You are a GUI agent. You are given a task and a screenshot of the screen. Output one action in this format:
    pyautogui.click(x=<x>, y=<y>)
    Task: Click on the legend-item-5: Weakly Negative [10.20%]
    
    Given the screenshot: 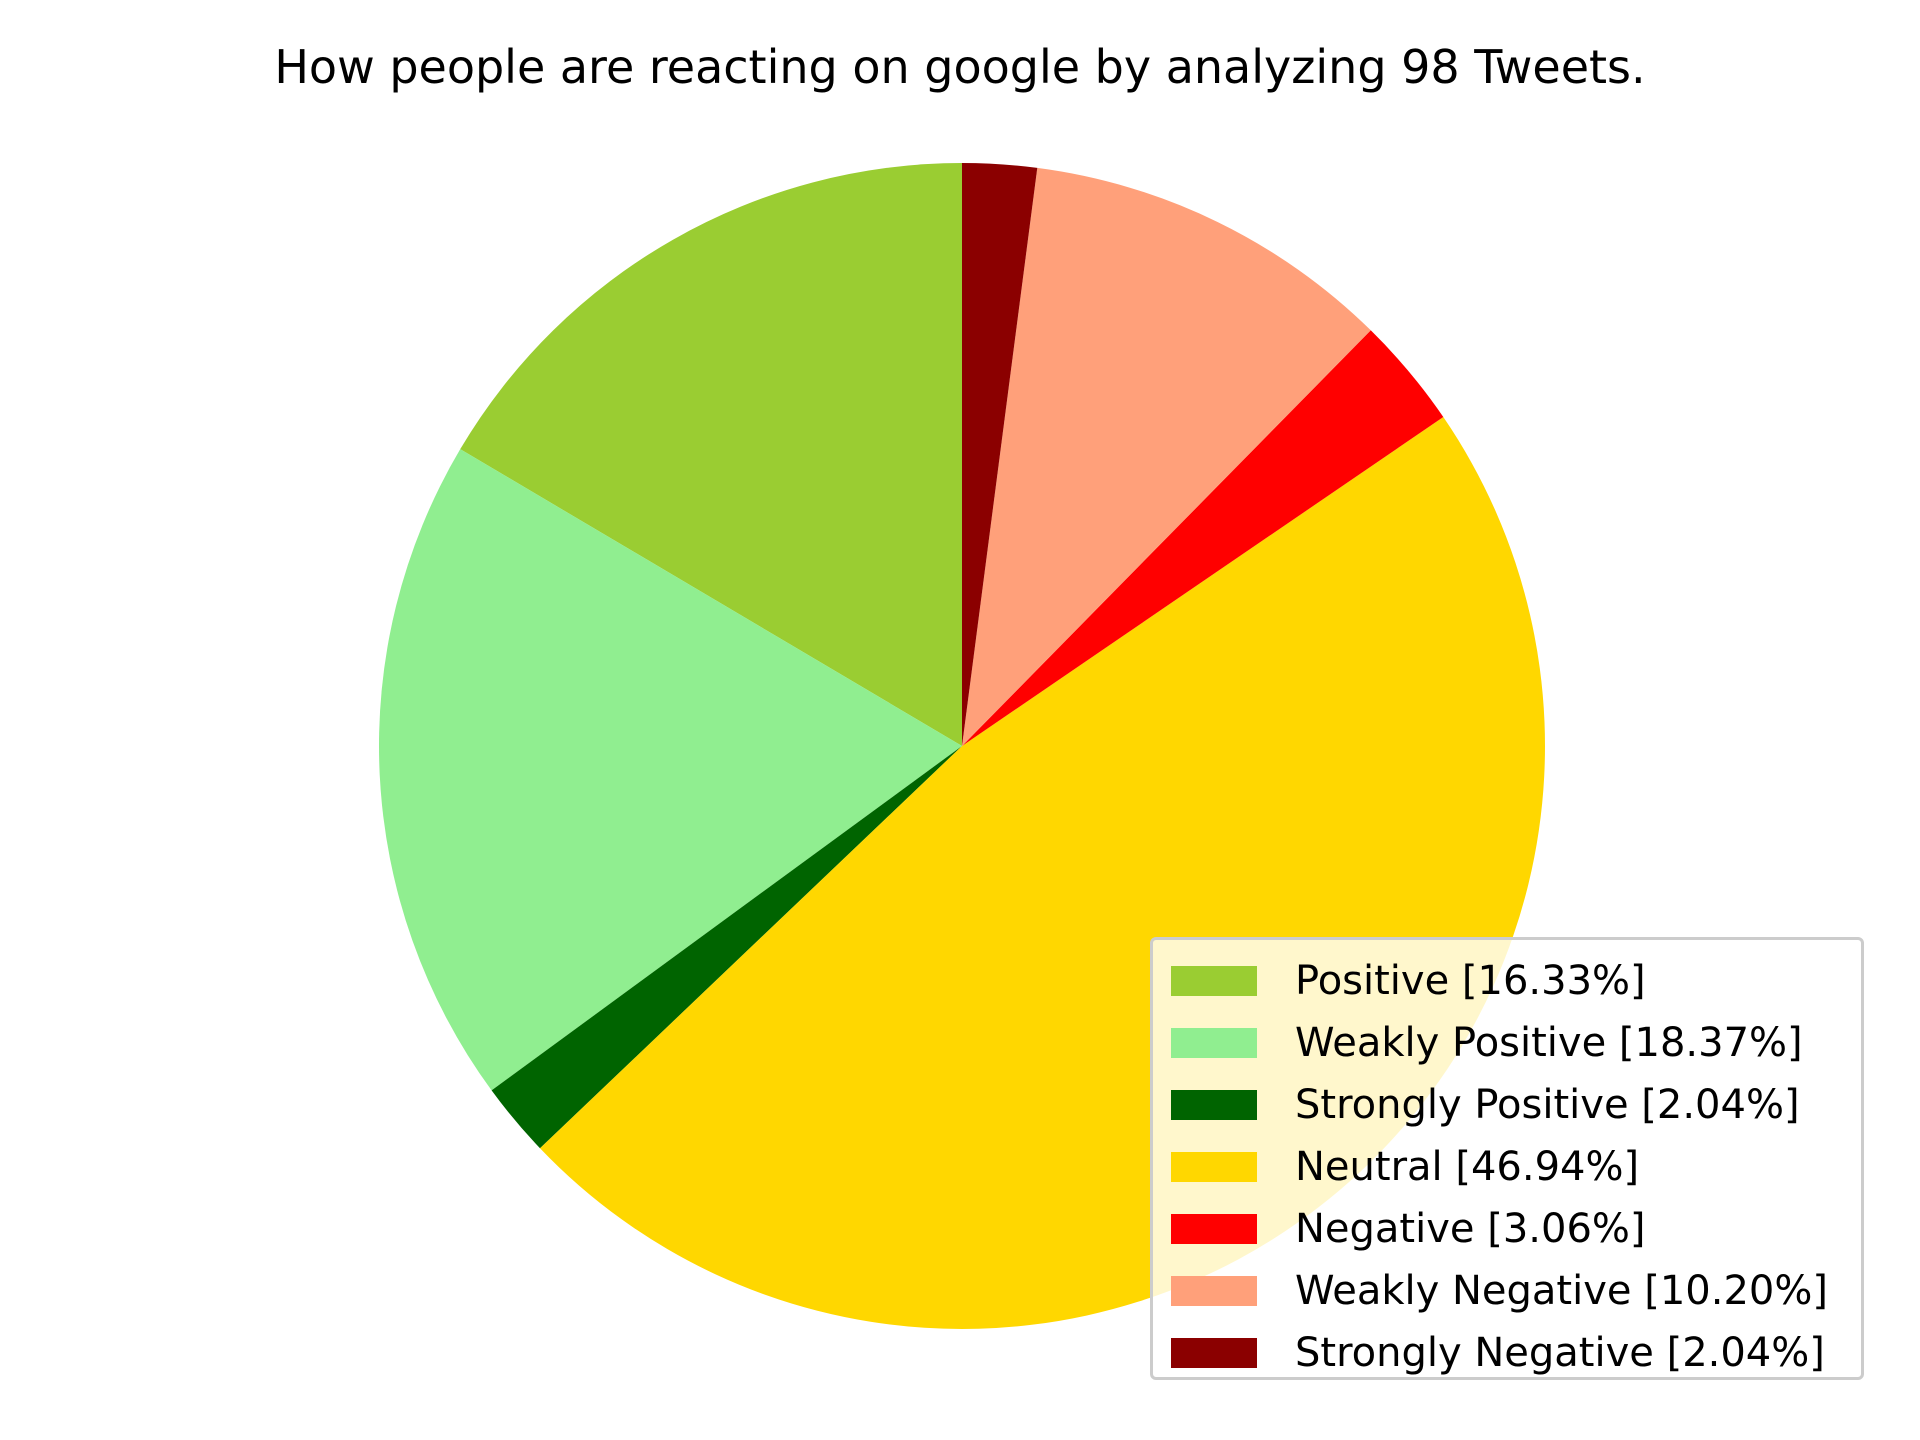 What is the action you would take?
    pyautogui.click(x=1507, y=1291)
    